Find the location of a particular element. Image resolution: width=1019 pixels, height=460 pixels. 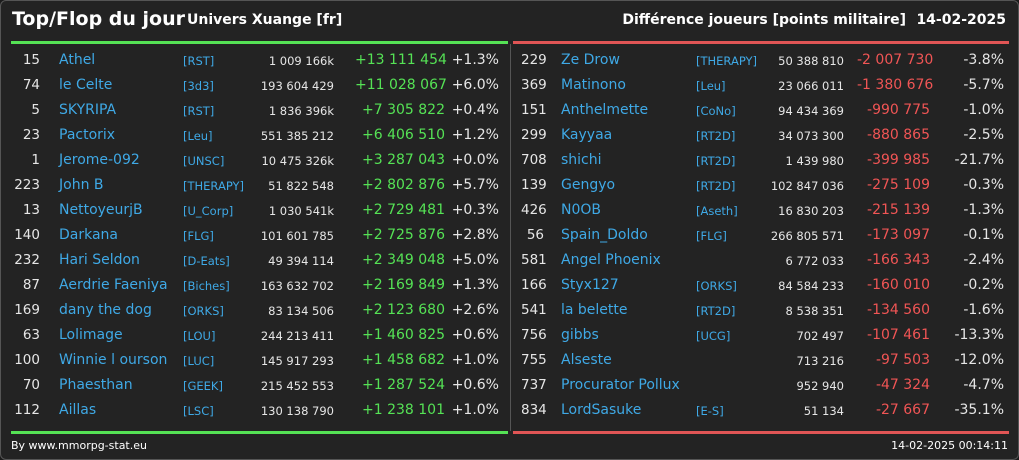

player-name-link: NettoyeurjB is located at coordinates (101, 210).